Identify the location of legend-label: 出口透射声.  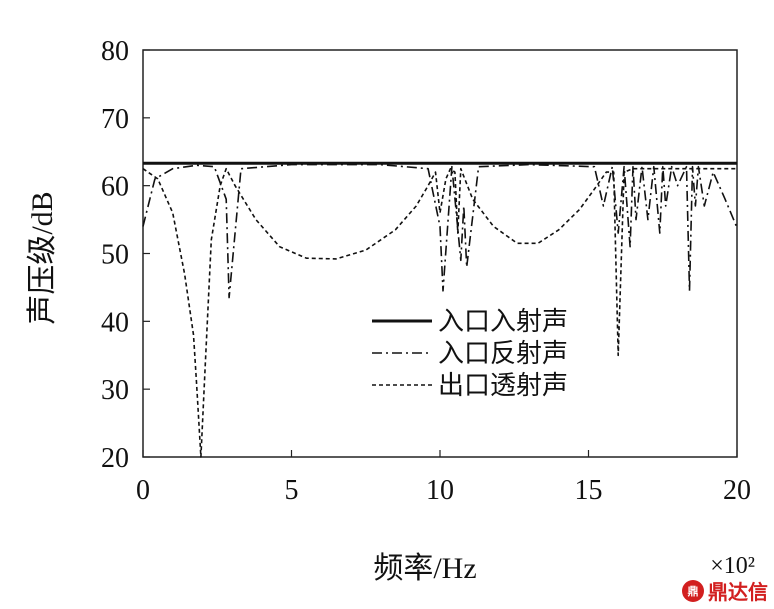
(503, 385).